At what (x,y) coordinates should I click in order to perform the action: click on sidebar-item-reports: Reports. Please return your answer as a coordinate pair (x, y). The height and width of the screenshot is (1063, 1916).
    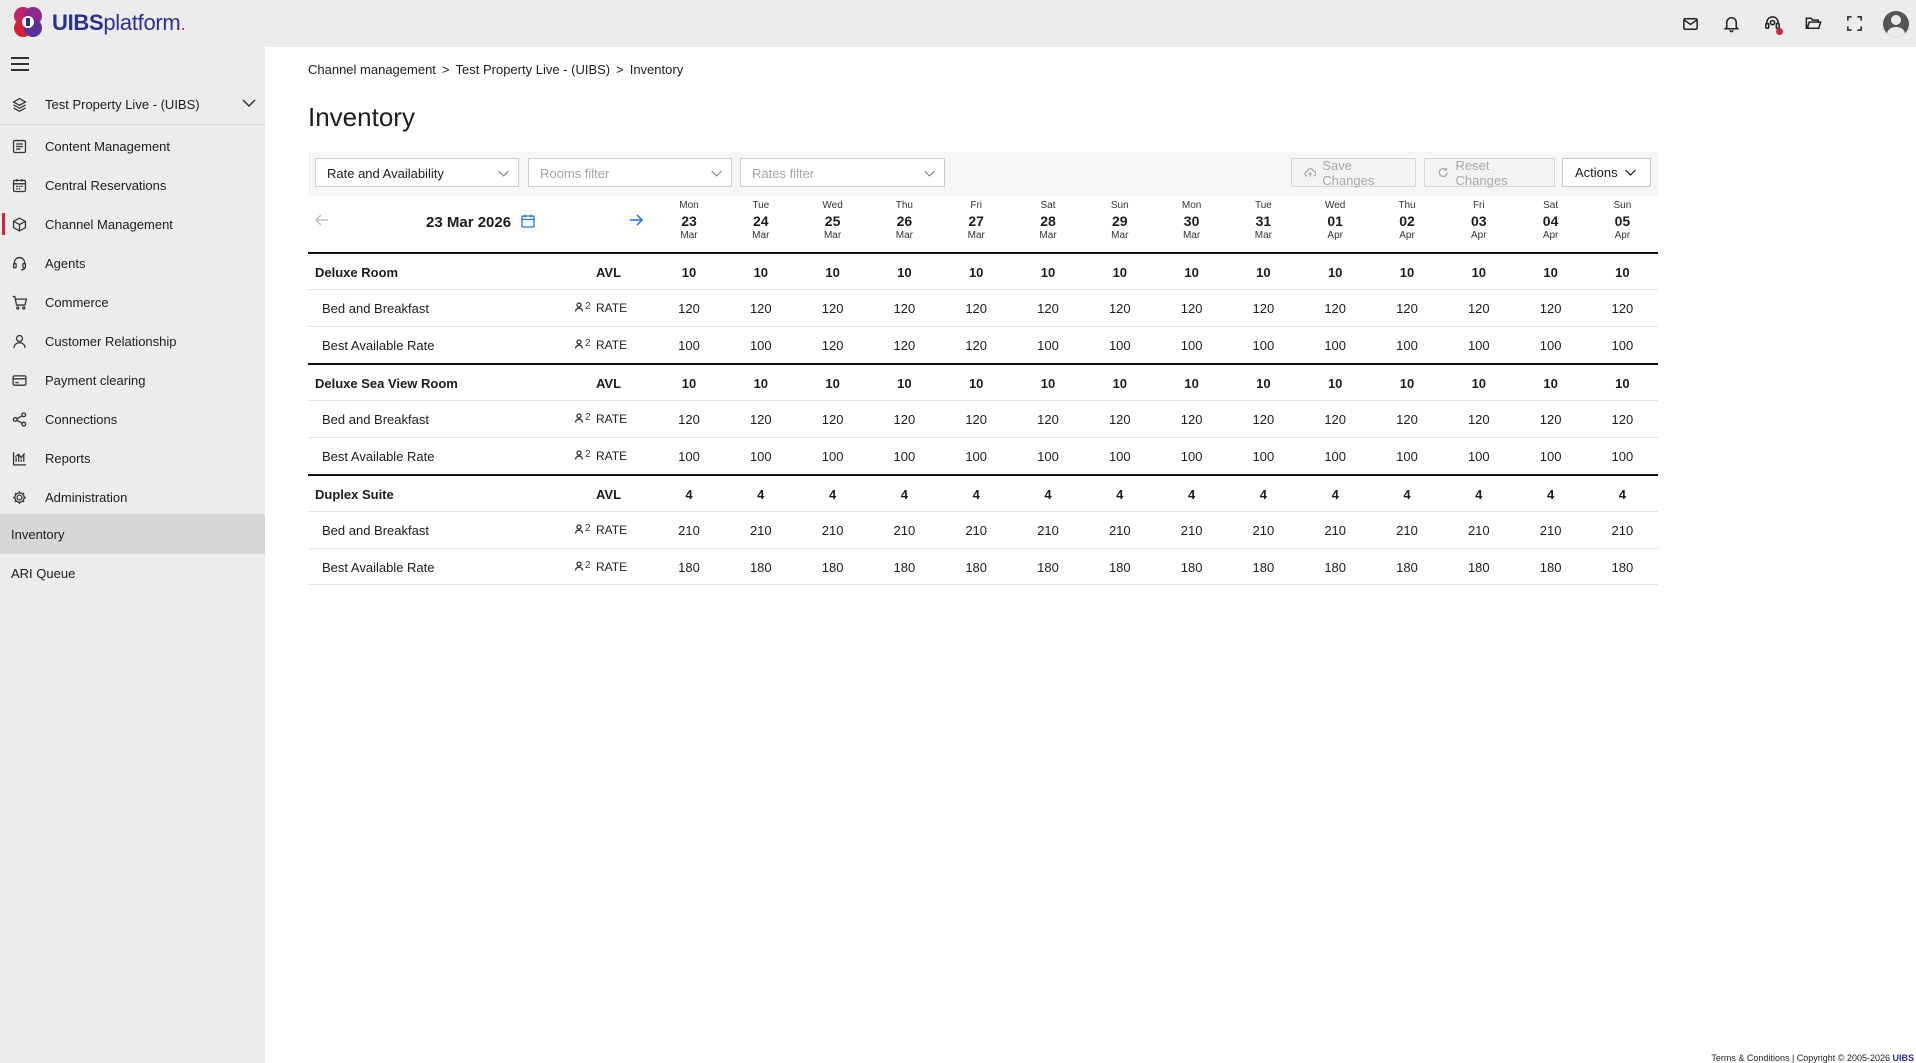
    Looking at the image, I should click on (132, 458).